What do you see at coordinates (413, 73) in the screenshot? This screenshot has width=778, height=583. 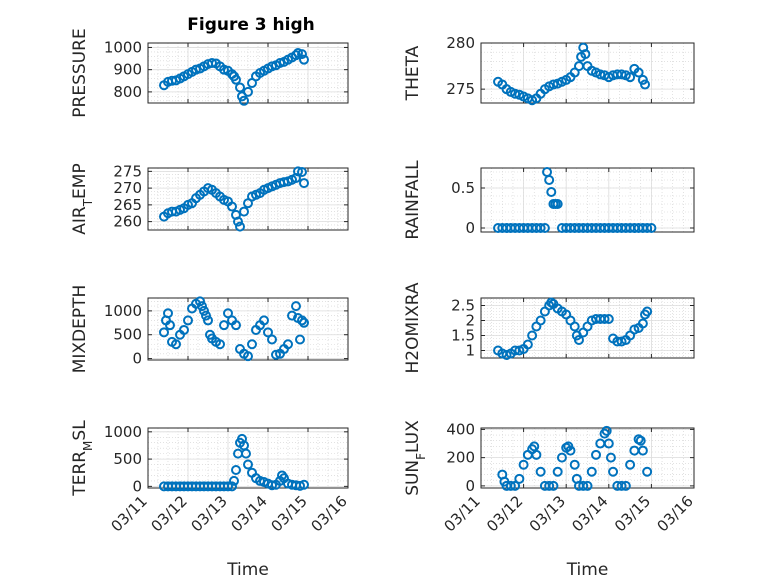 I see `y-axis-label: THETA` at bounding box center [413, 73].